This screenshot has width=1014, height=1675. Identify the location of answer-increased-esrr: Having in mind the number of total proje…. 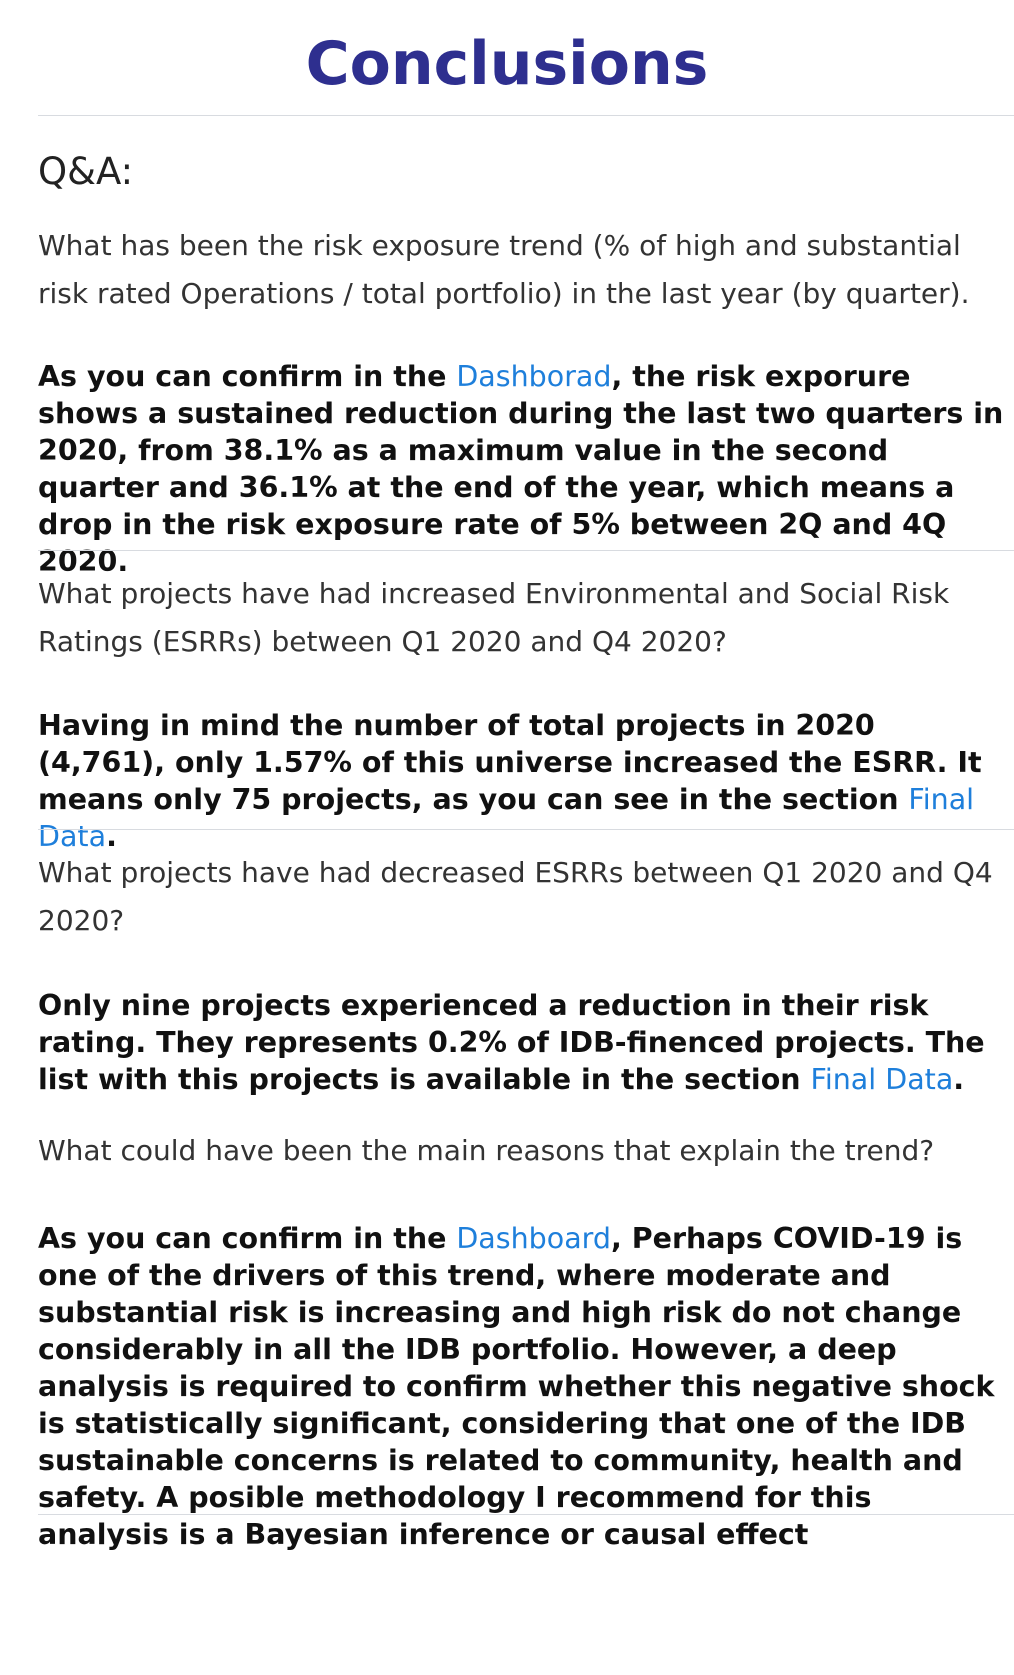
(523, 781).